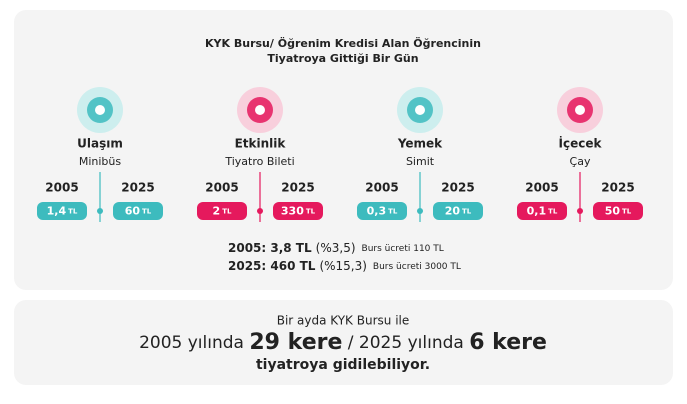 Image resolution: width=687 pixels, height=404 pixels. Describe the element at coordinates (133, 211) in the screenshot. I see `price-value: 60` at that location.